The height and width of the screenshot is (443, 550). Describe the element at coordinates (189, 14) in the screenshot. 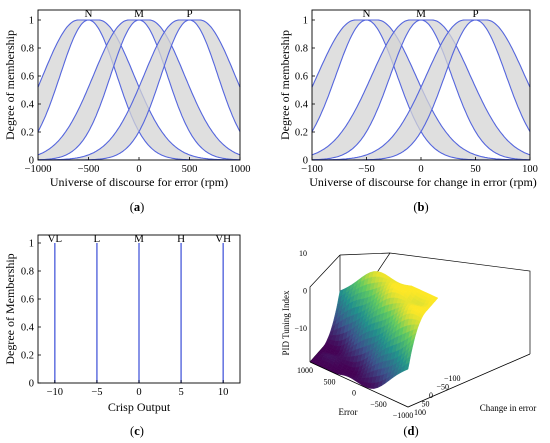

I see `panel-a-label-P: P` at that location.